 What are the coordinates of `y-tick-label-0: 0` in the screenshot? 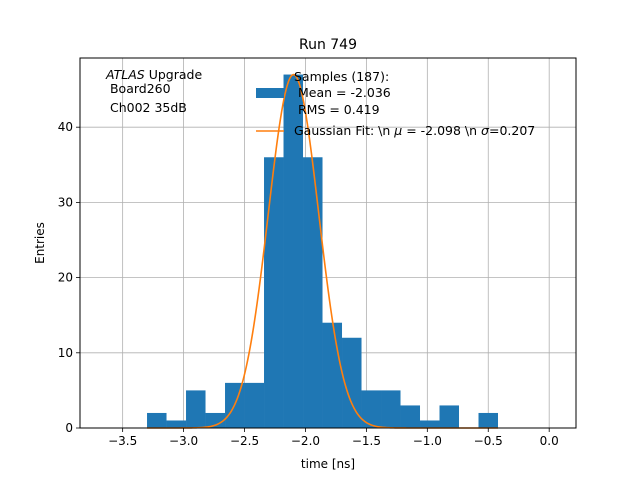 It's located at (69, 428).